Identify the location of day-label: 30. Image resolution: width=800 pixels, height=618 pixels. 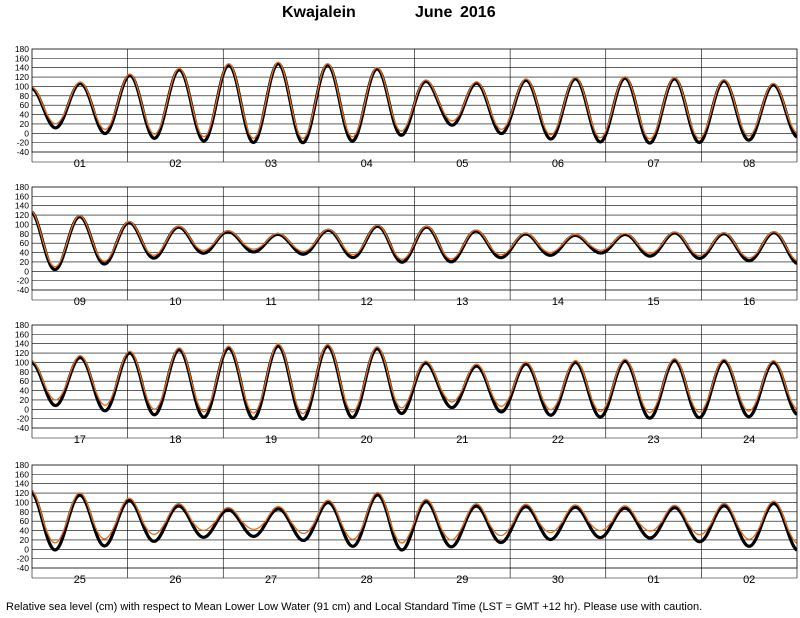
(558, 580).